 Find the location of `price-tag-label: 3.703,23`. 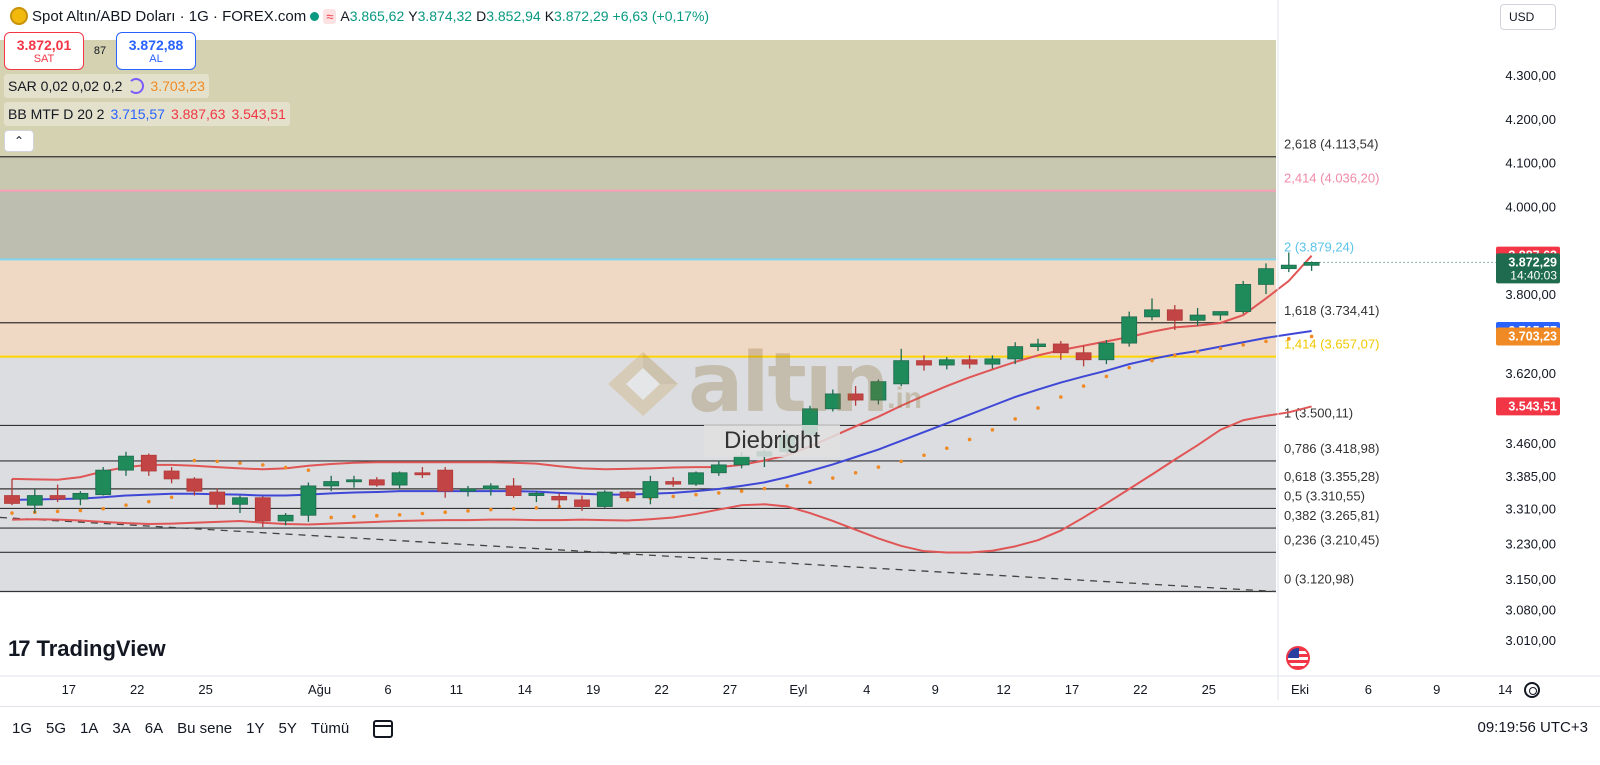

price-tag-label: 3.703,23 is located at coordinates (1532, 336).